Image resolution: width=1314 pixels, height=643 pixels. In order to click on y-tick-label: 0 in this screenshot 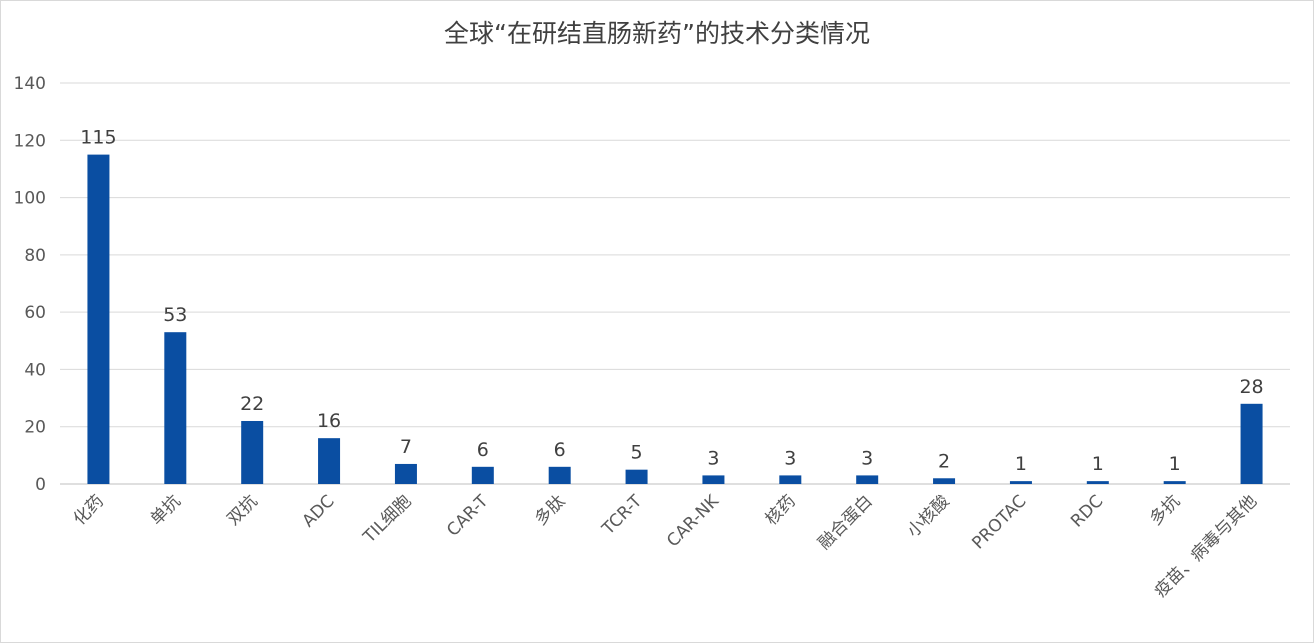, I will do `click(40, 485)`.